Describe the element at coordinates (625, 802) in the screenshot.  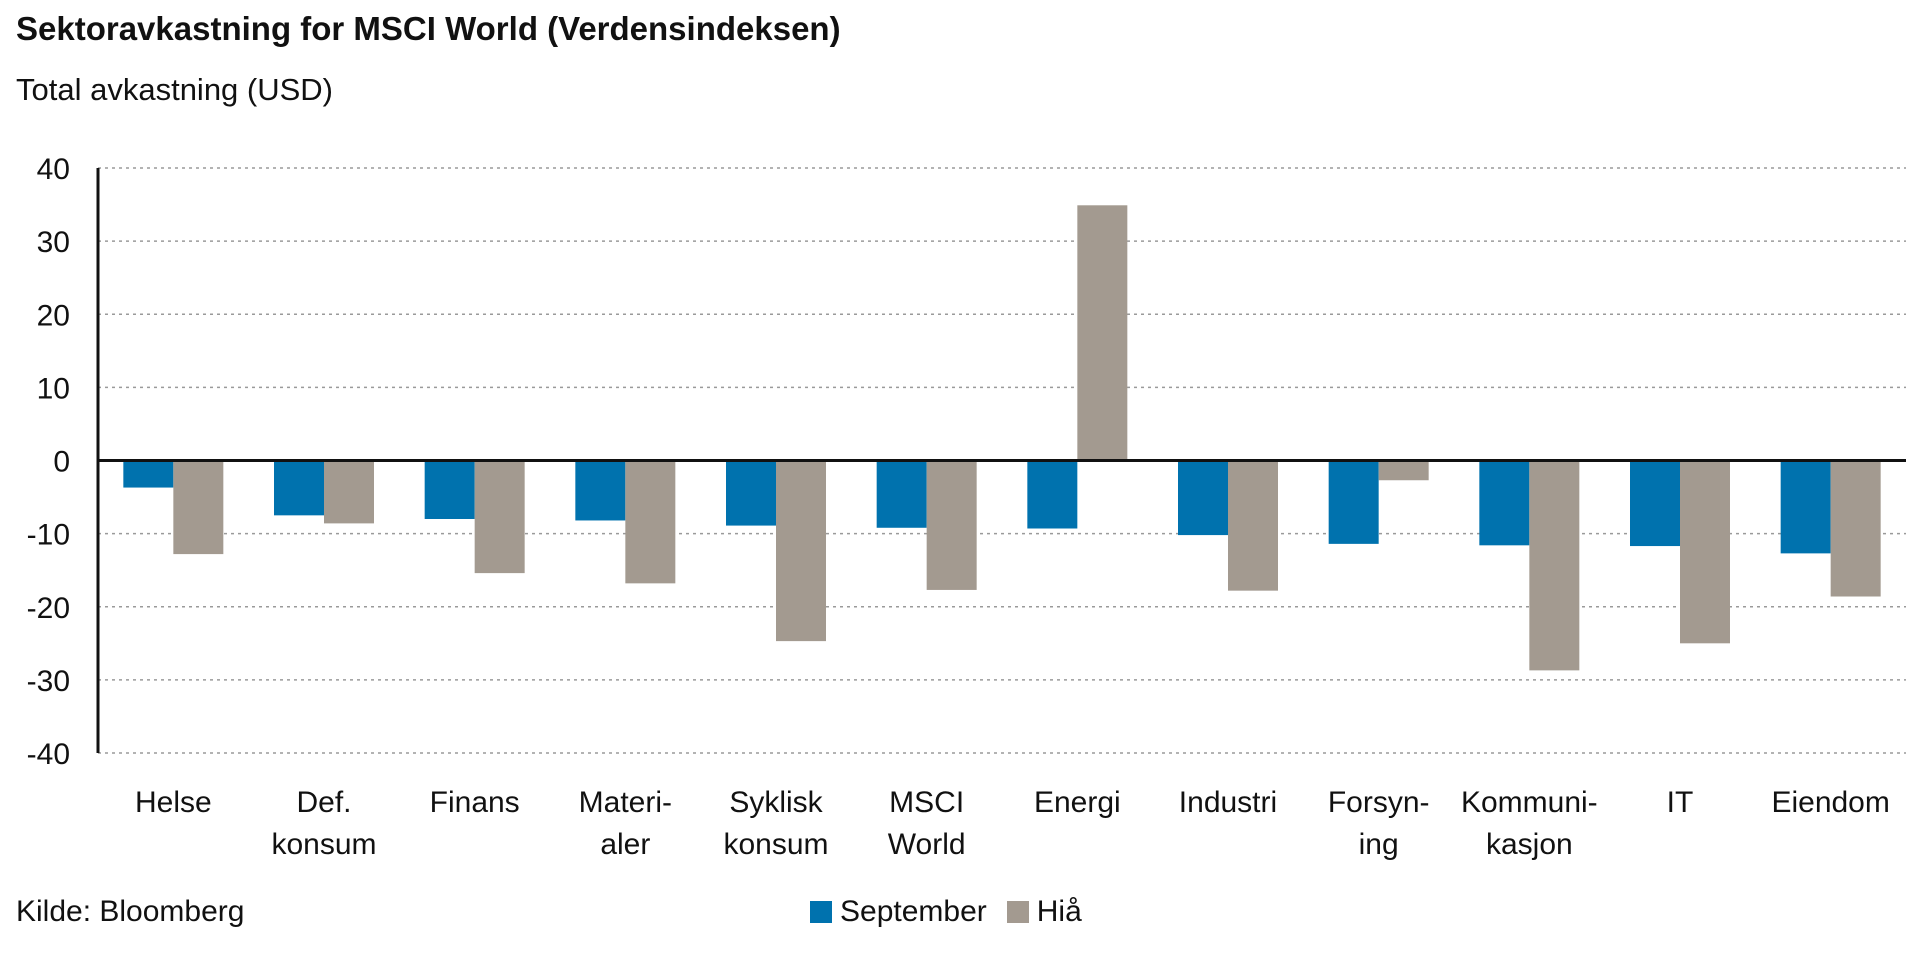
I see `x-tick-label-line: Materi-` at that location.